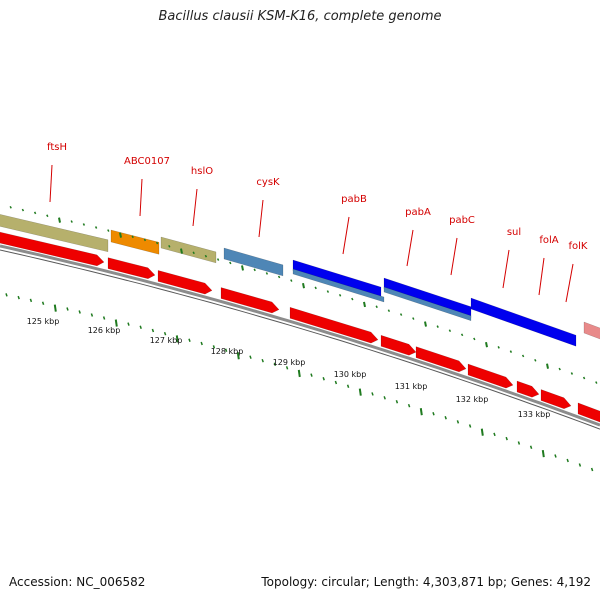  What do you see at coordinates (57, 147) in the screenshot?
I see `gene-label: ftsH` at bounding box center [57, 147].